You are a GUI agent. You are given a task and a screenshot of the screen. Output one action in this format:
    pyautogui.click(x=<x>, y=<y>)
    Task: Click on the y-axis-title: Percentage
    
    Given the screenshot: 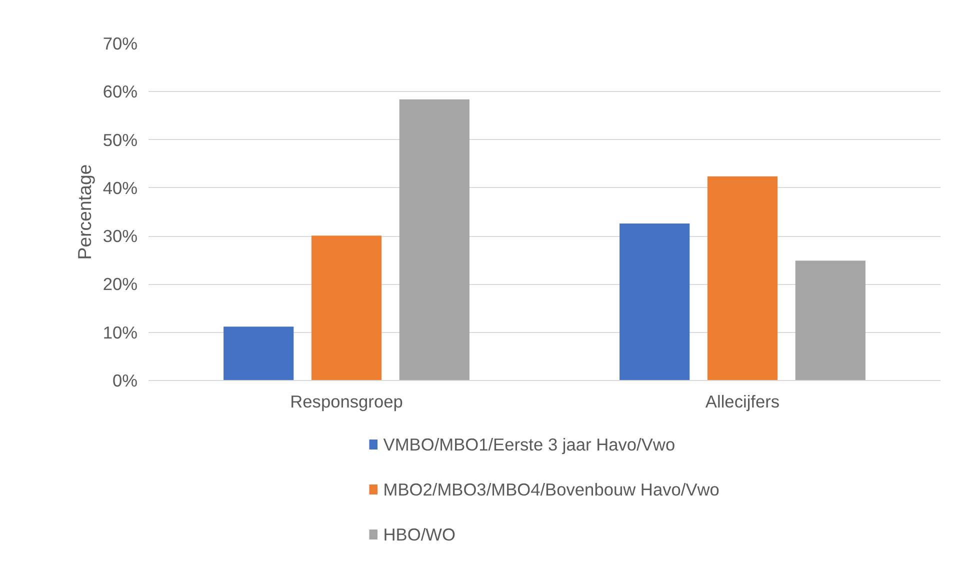 What is the action you would take?
    pyautogui.click(x=84, y=212)
    